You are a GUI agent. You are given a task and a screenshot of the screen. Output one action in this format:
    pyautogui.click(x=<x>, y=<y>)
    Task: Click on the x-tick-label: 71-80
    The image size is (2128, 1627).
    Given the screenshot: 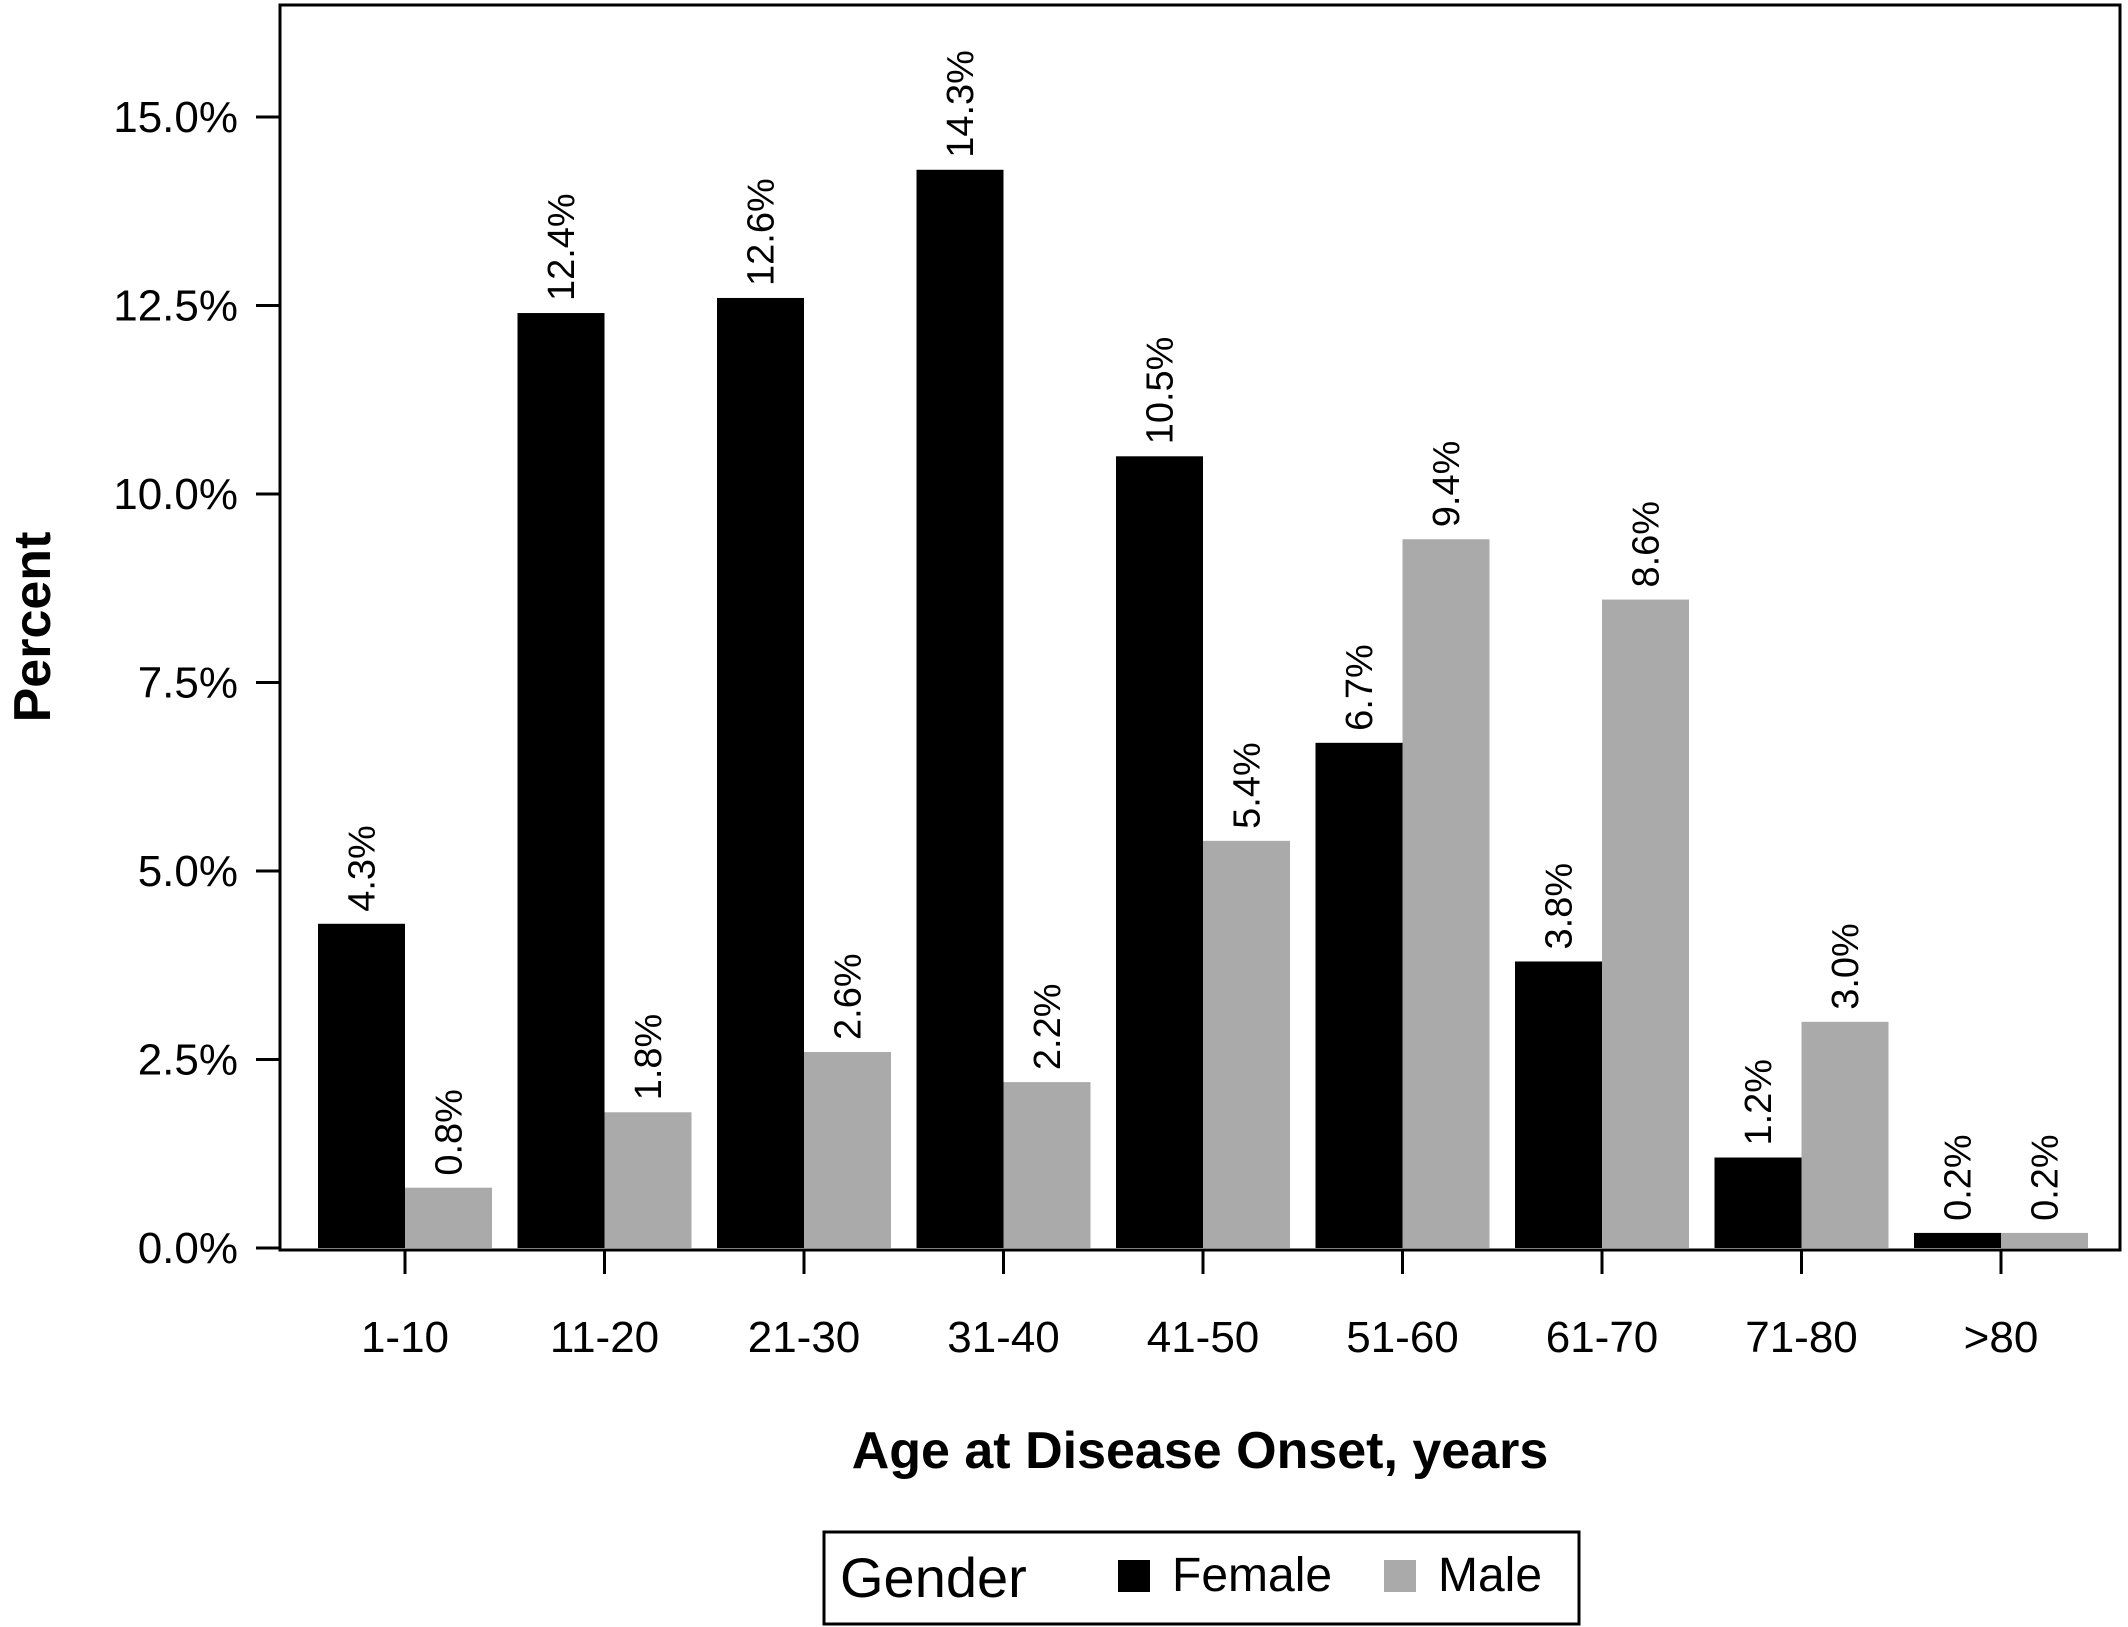 What is the action you would take?
    pyautogui.click(x=1801, y=1337)
    